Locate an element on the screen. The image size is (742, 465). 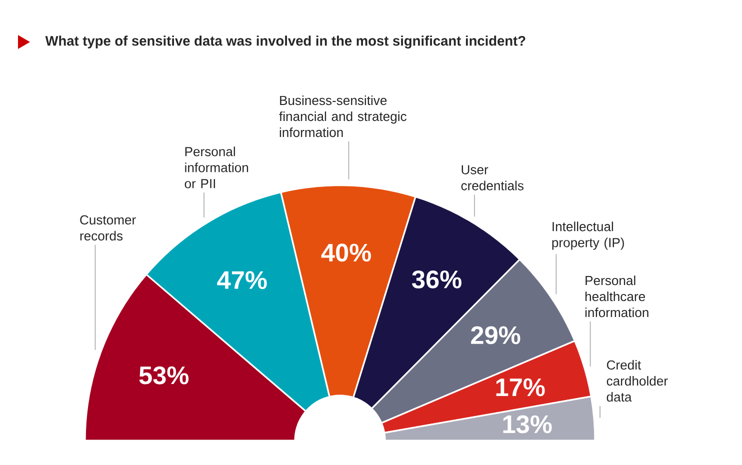
slice-label: Business-sensitive financial and strategic information is located at coordinates (342, 117).